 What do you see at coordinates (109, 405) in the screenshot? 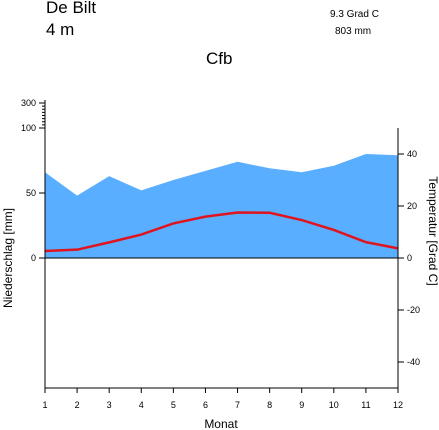
I see `x-tick-label: 3` at bounding box center [109, 405].